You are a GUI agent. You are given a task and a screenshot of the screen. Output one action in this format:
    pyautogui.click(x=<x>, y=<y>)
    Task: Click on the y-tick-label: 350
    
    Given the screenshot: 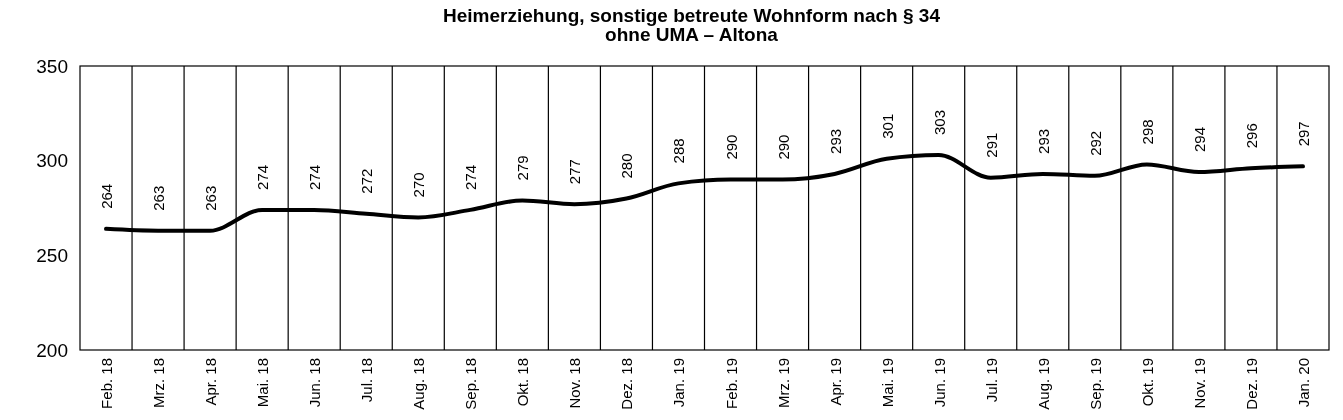 What is the action you would take?
    pyautogui.click(x=52, y=66)
    